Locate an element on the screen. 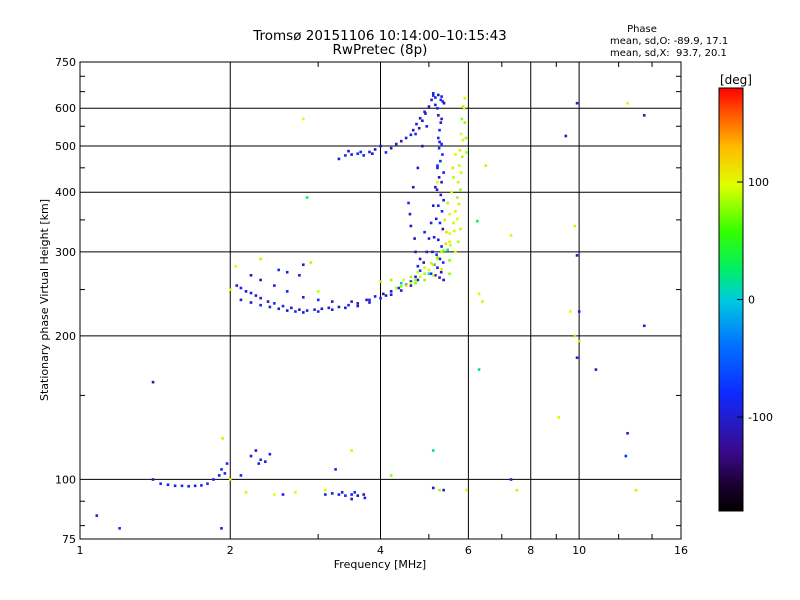 This screenshot has width=800, height=600. y-tick-label: 750 is located at coordinates (65, 62).